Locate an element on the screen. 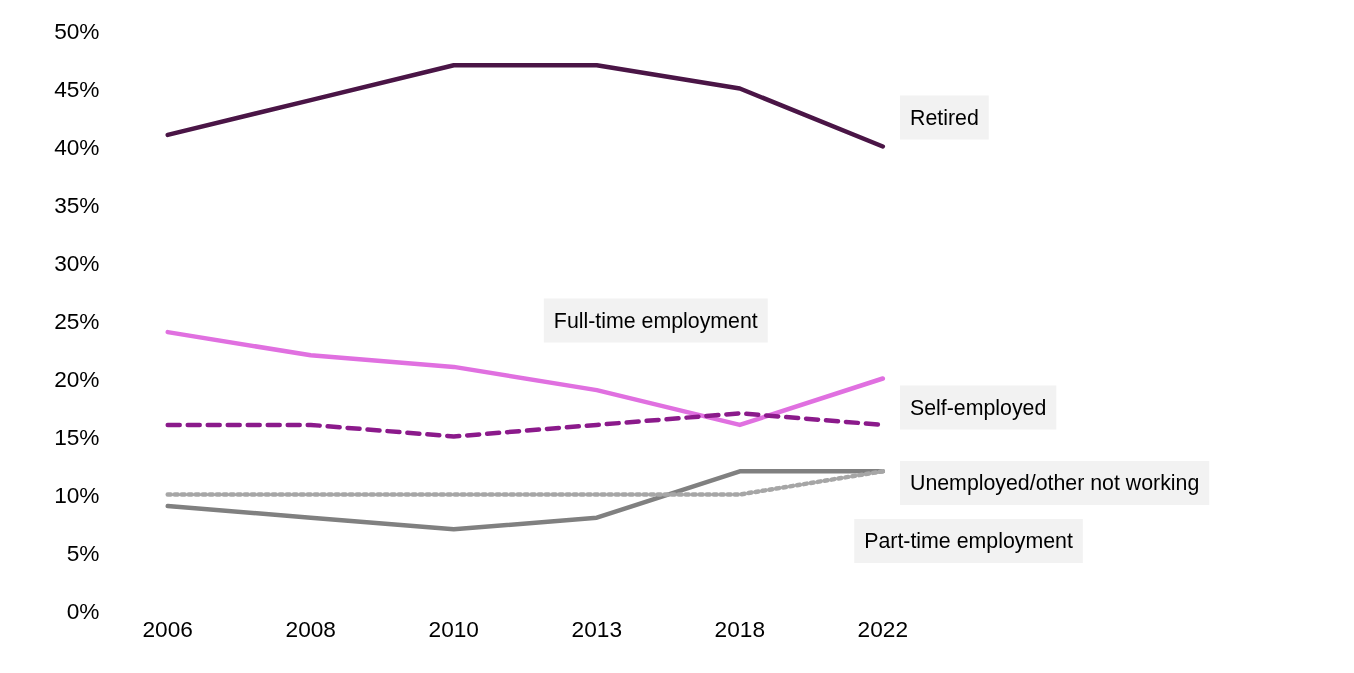  series-label: Unemployed/other not working is located at coordinates (1054, 482).